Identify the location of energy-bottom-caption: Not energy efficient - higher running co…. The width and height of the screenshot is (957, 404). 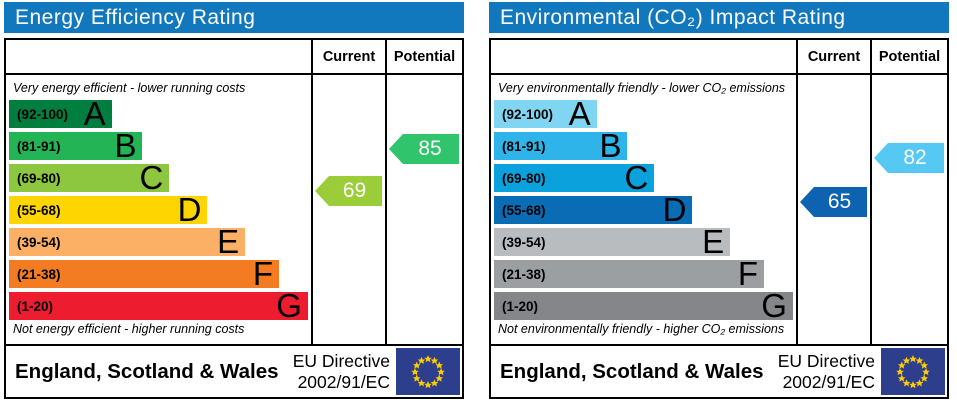
(129, 329).